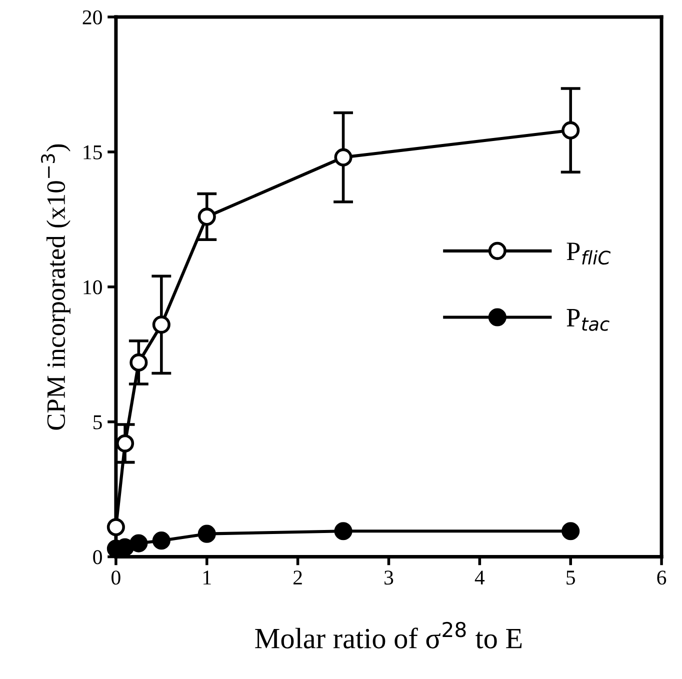 This screenshot has height=679, width=682. What do you see at coordinates (570, 577) in the screenshot?
I see `x-tick-label: 5` at bounding box center [570, 577].